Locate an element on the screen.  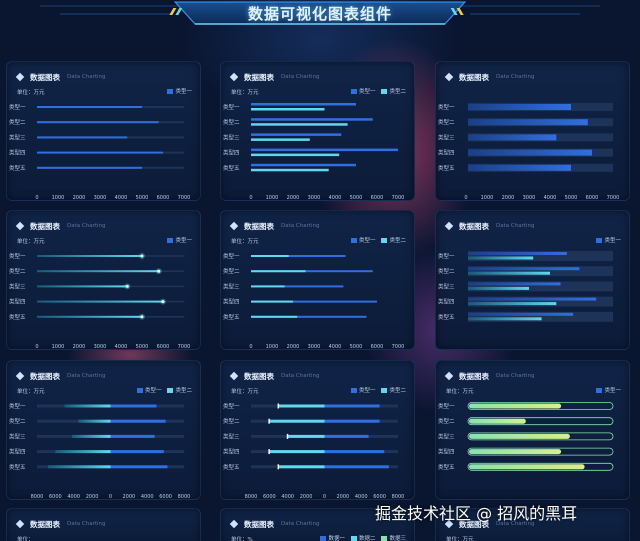
unit-label: 单位： is located at coordinates (25, 539).